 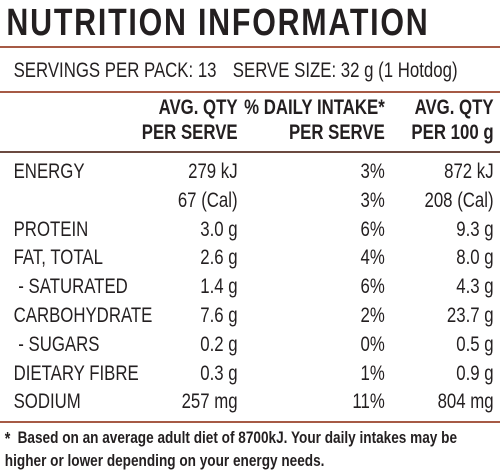 What do you see at coordinates (475, 344) in the screenshot?
I see `nutrient-value: 0.5 g` at bounding box center [475, 344].